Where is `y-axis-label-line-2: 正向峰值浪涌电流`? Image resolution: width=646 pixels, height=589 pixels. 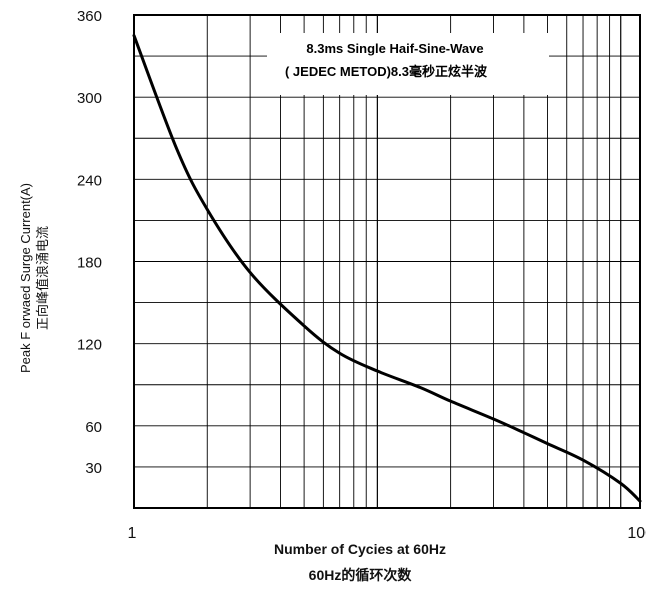 y-axis-label-line-2: 正向峰值浪涌电流 is located at coordinates (42, 278).